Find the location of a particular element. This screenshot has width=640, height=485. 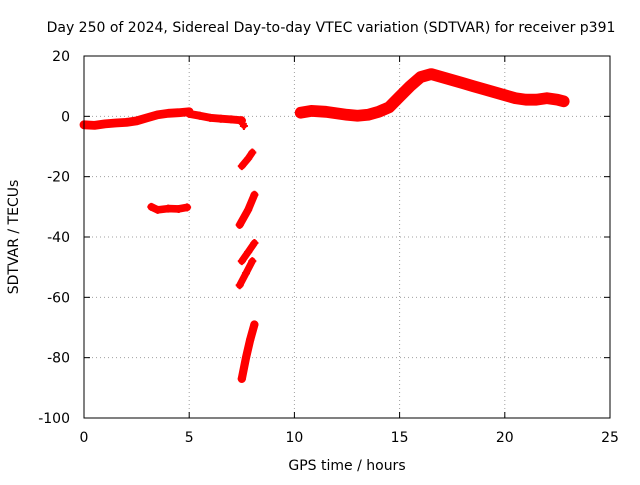

x-axis-label: GPS time / hours is located at coordinates (346, 466).